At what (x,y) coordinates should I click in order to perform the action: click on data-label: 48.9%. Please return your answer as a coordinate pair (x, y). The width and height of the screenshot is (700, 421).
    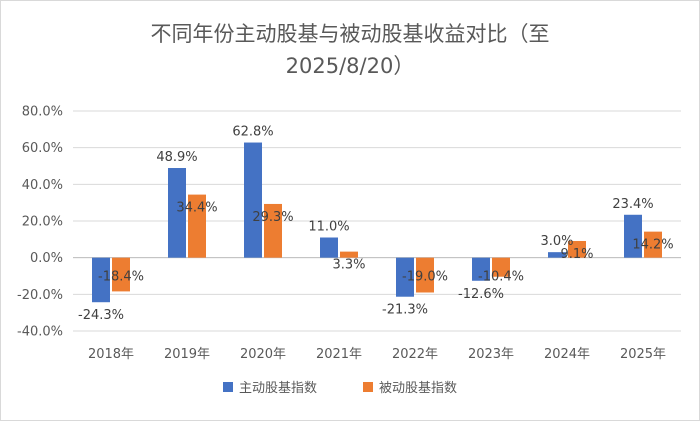
    Looking at the image, I should click on (176, 157).